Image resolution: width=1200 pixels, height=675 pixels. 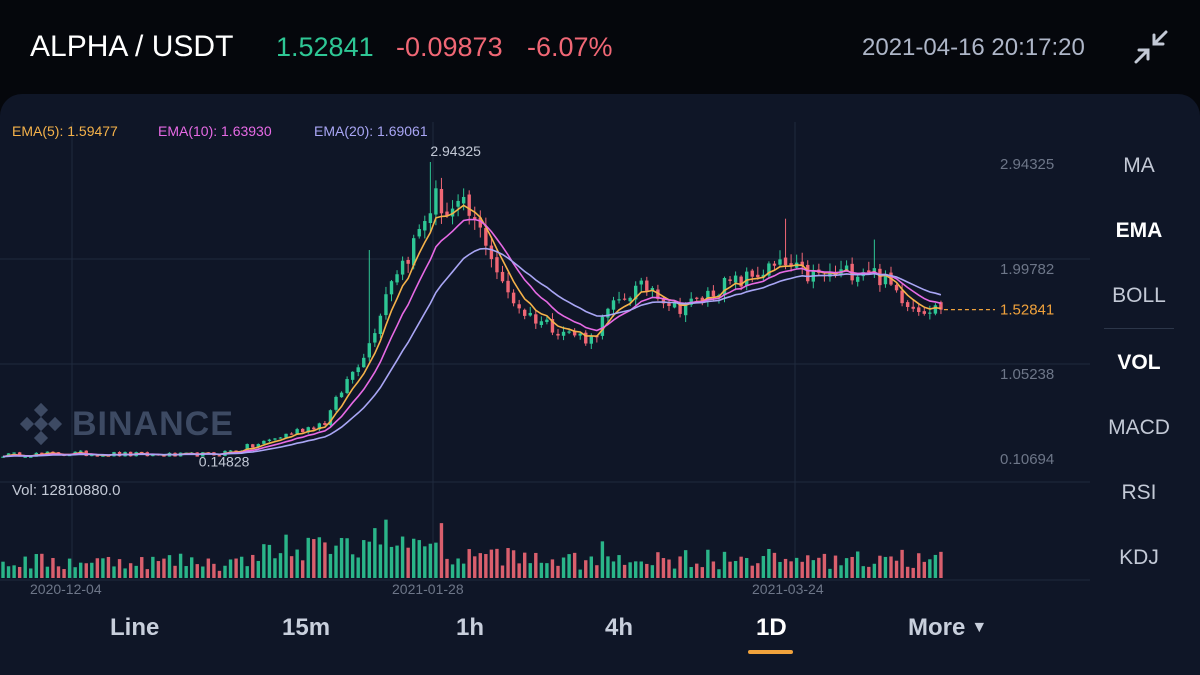 What do you see at coordinates (306, 627) in the screenshot?
I see `timeframe-15m: 15m` at bounding box center [306, 627].